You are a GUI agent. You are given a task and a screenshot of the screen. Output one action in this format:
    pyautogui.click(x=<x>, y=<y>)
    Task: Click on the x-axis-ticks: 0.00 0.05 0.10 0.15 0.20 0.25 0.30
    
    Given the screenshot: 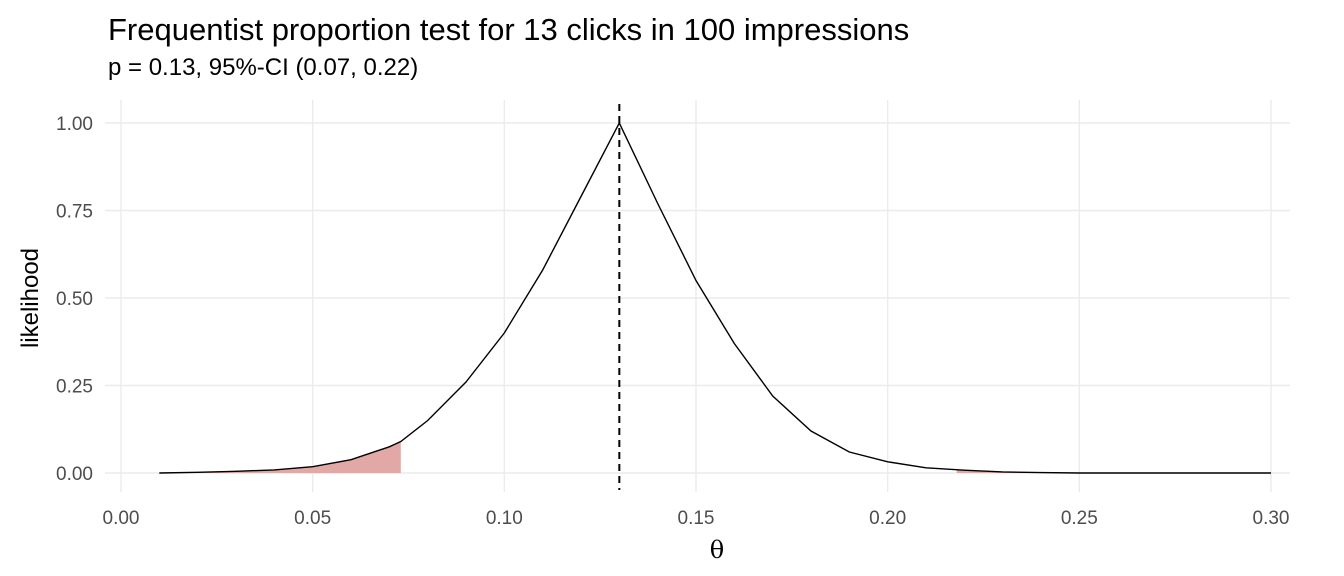 What is the action you would take?
    pyautogui.click(x=696, y=518)
    